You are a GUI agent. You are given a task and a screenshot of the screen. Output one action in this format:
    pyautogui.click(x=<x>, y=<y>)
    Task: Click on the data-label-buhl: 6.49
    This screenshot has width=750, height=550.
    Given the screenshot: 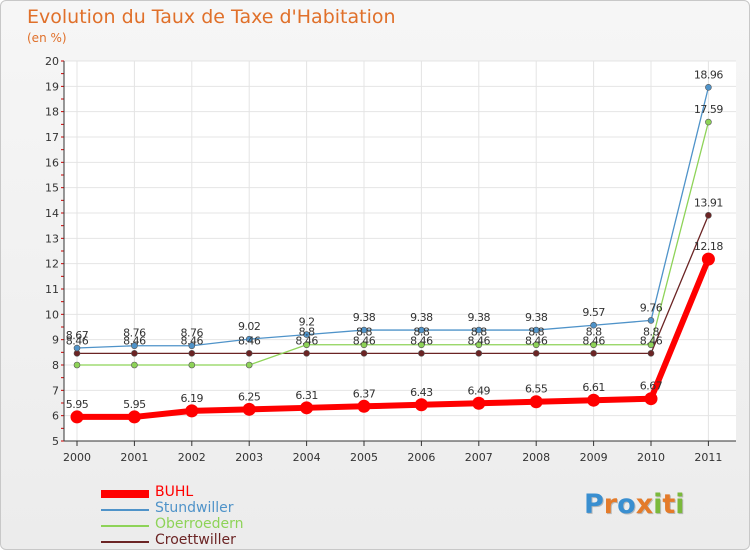 What is the action you would take?
    pyautogui.click(x=479, y=390)
    